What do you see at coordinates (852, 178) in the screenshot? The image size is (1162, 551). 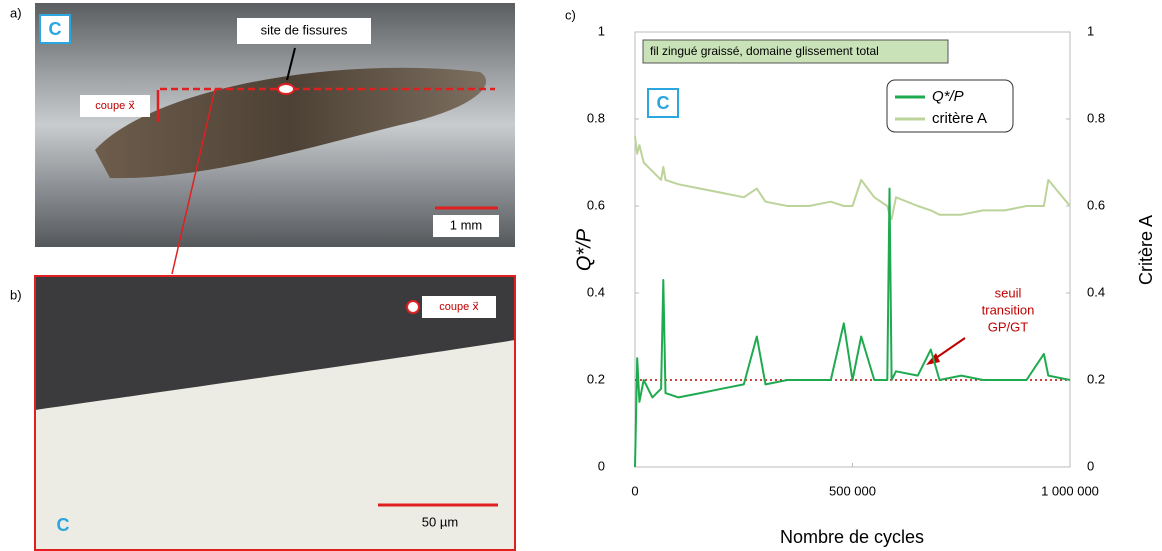 I see `series-line` at bounding box center [852, 178].